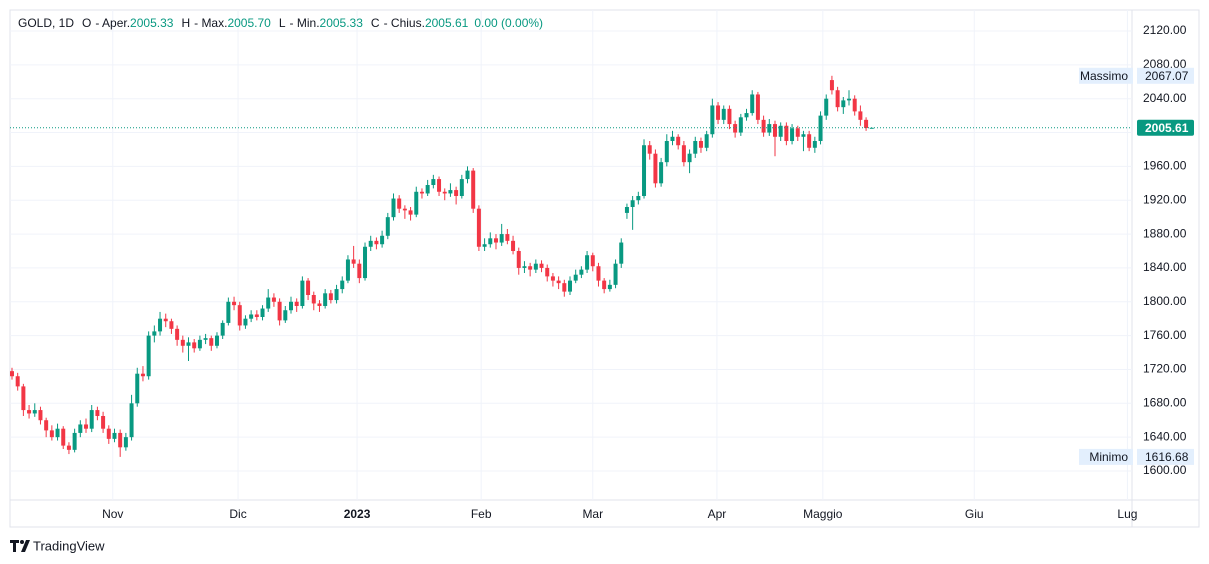 The height and width of the screenshot is (564, 1209). What do you see at coordinates (1165, 402) in the screenshot?
I see `y-tick-label: 1680.00` at bounding box center [1165, 402].